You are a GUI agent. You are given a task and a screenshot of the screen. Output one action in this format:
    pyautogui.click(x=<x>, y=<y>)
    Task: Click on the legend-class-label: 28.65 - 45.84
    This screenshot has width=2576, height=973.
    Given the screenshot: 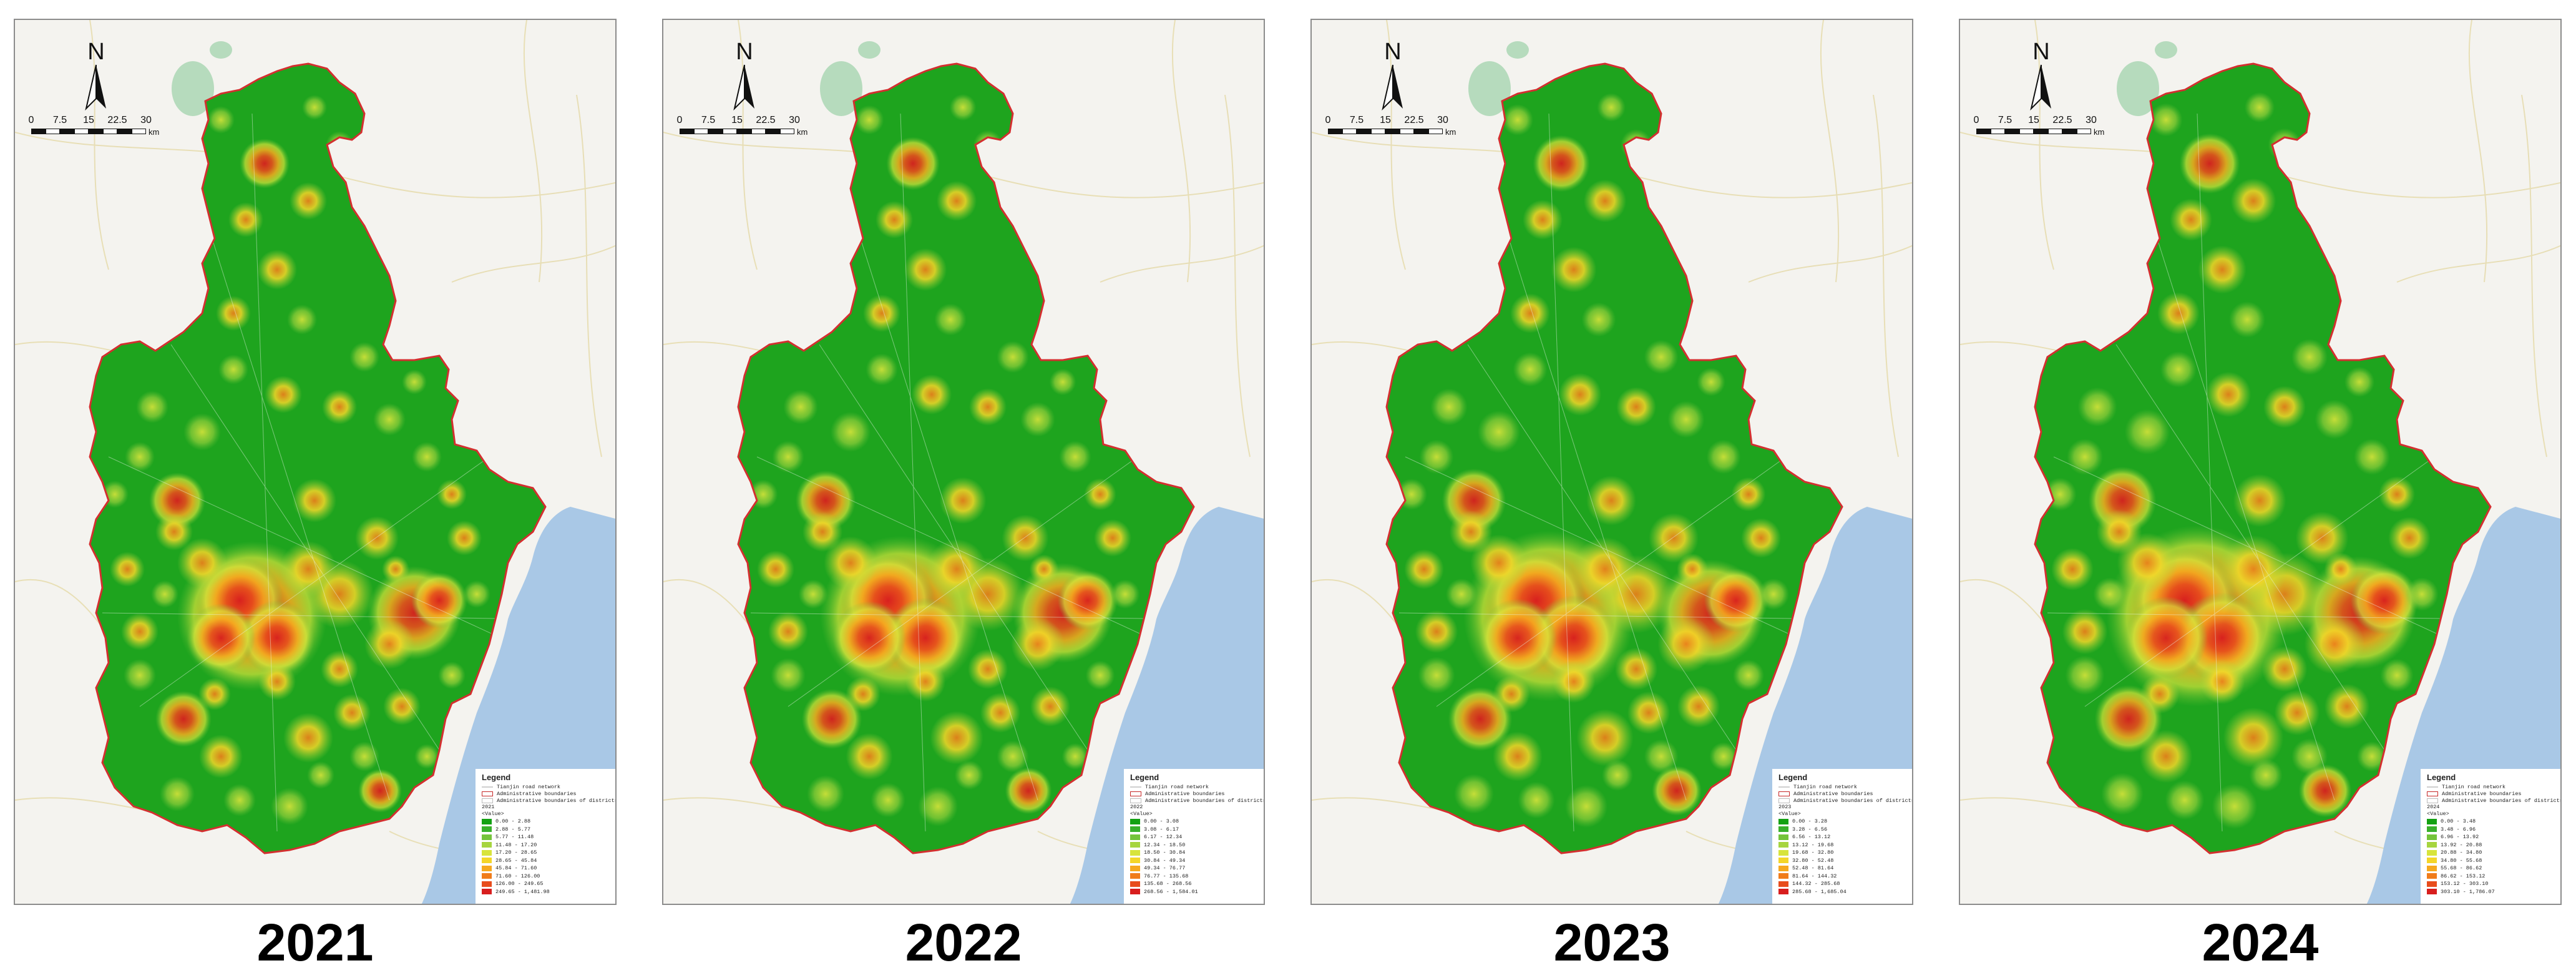 What is the action you would take?
    pyautogui.click(x=516, y=860)
    